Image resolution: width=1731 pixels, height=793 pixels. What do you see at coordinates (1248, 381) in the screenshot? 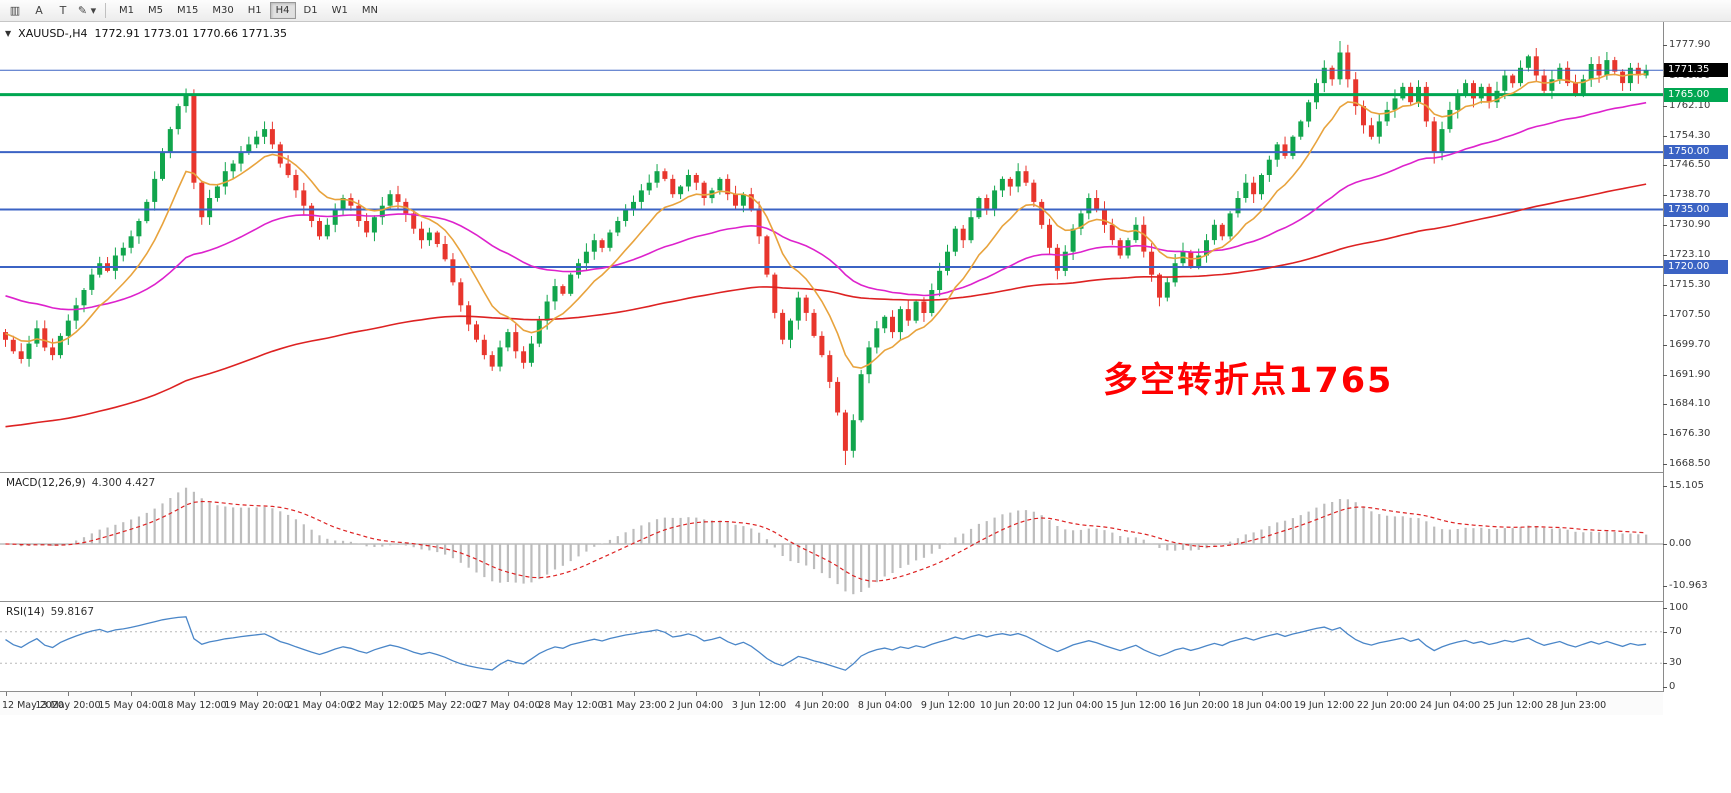
I see `chart-annotation-text: 多空转折点1765` at bounding box center [1248, 381].